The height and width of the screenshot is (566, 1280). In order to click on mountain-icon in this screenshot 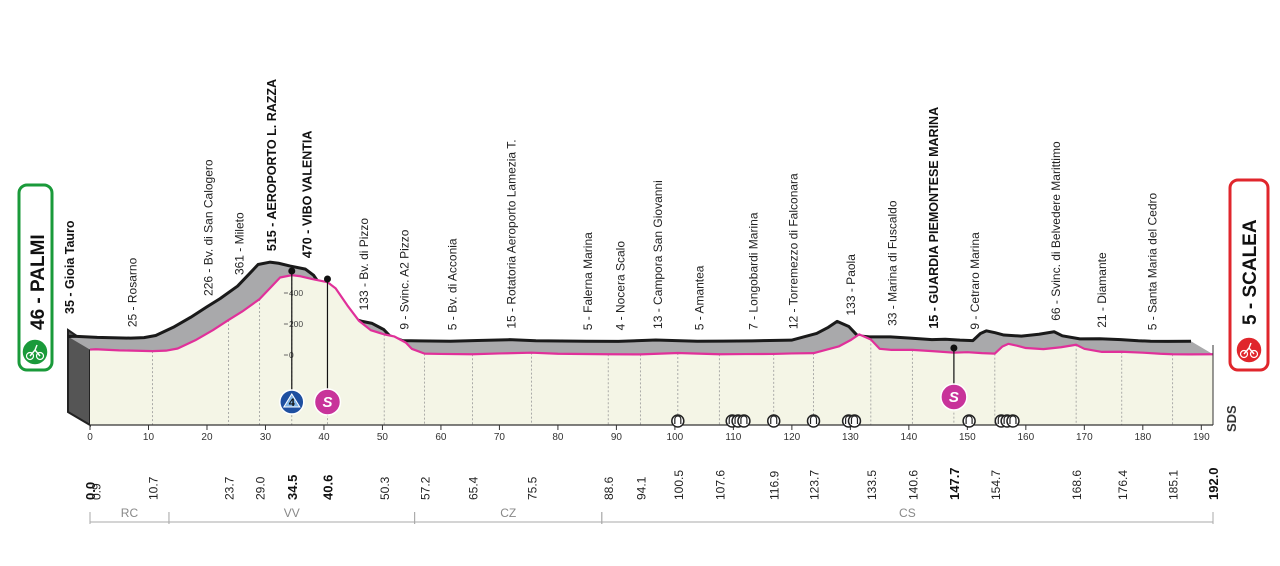, I will do `click(291, 400)`.